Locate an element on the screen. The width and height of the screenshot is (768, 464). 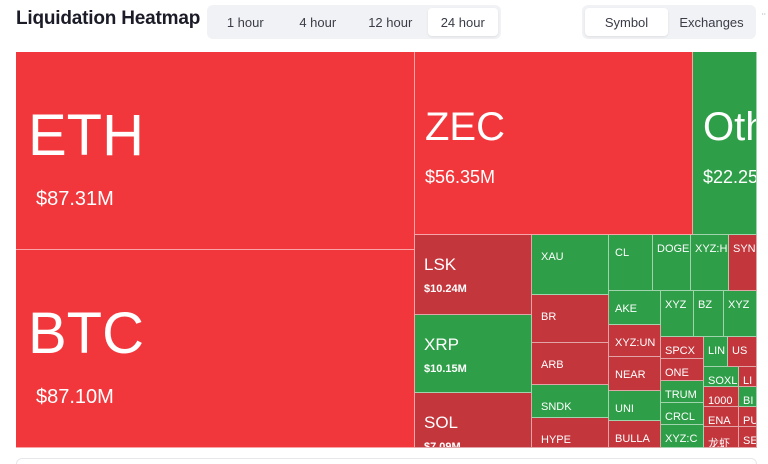
treemap-tile-oth: Oth $22.25 is located at coordinates (725, 143).